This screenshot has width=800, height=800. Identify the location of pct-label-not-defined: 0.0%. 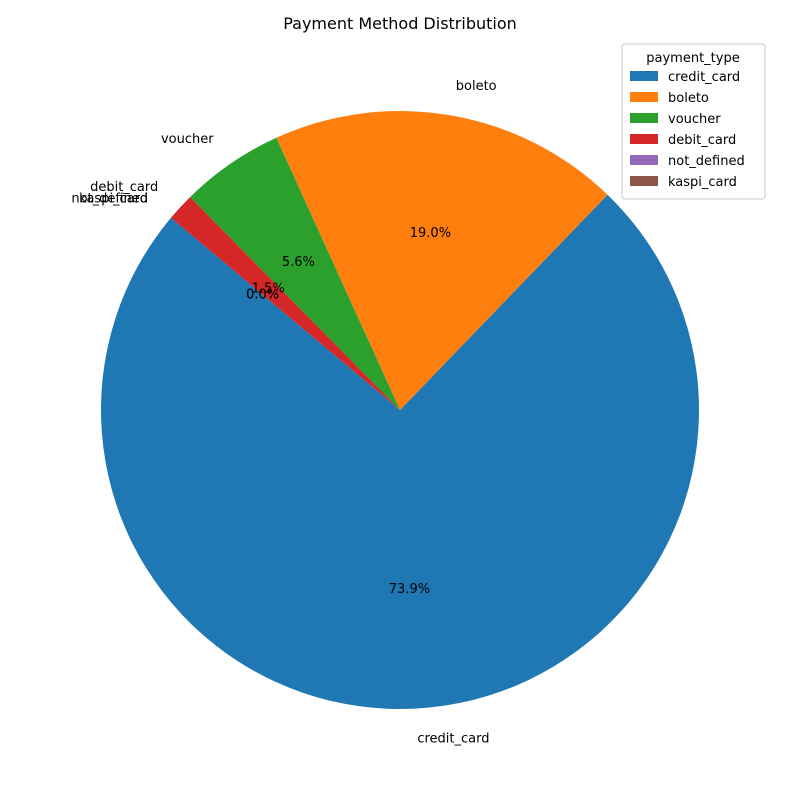
(262, 295).